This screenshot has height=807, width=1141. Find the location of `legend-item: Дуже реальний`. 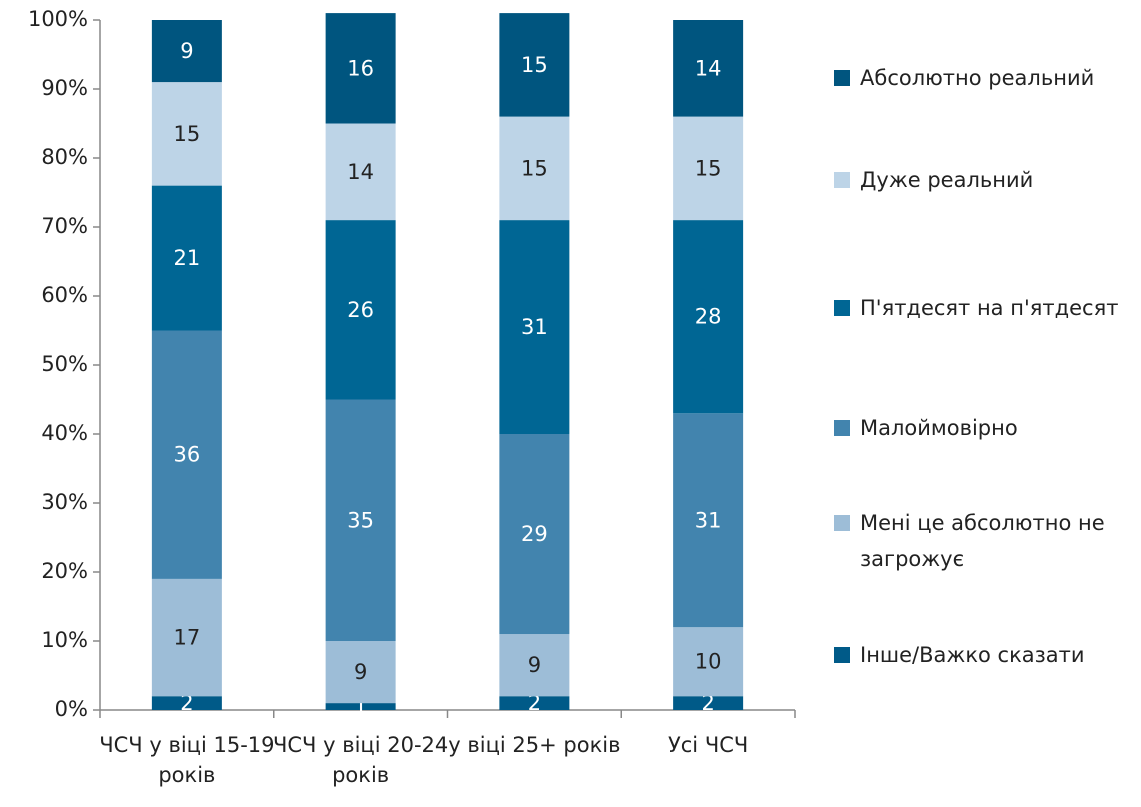

legend-item: Дуже реальний is located at coordinates (987, 180).